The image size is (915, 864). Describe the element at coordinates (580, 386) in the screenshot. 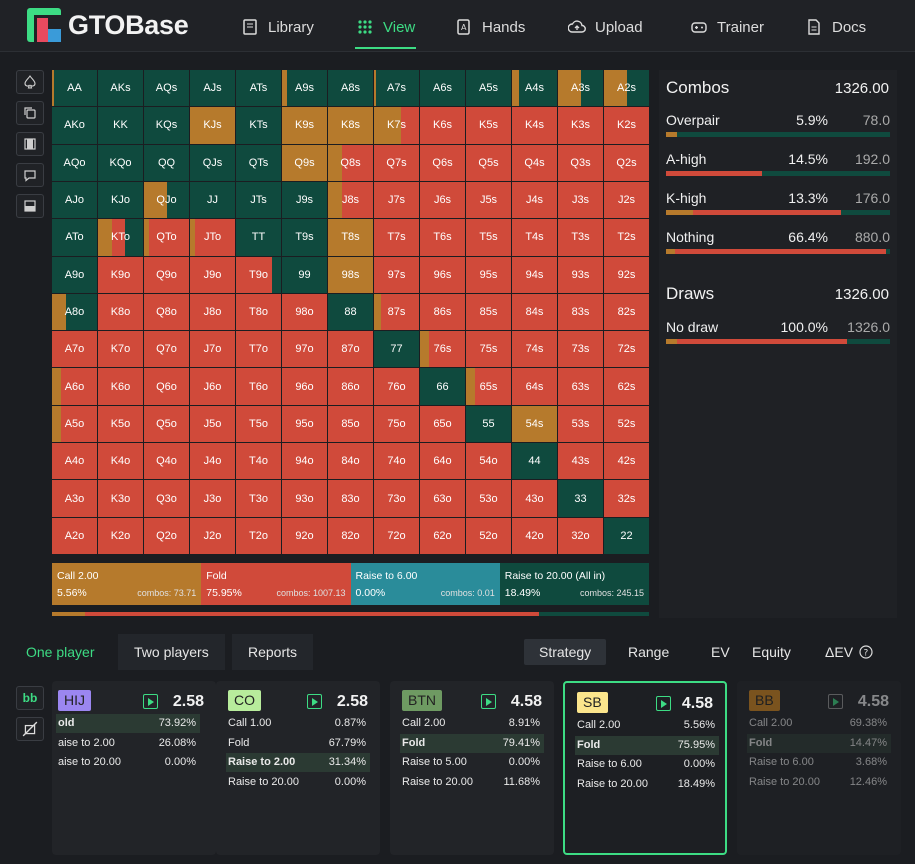

I see `hand-cell-63s: 63s` at that location.